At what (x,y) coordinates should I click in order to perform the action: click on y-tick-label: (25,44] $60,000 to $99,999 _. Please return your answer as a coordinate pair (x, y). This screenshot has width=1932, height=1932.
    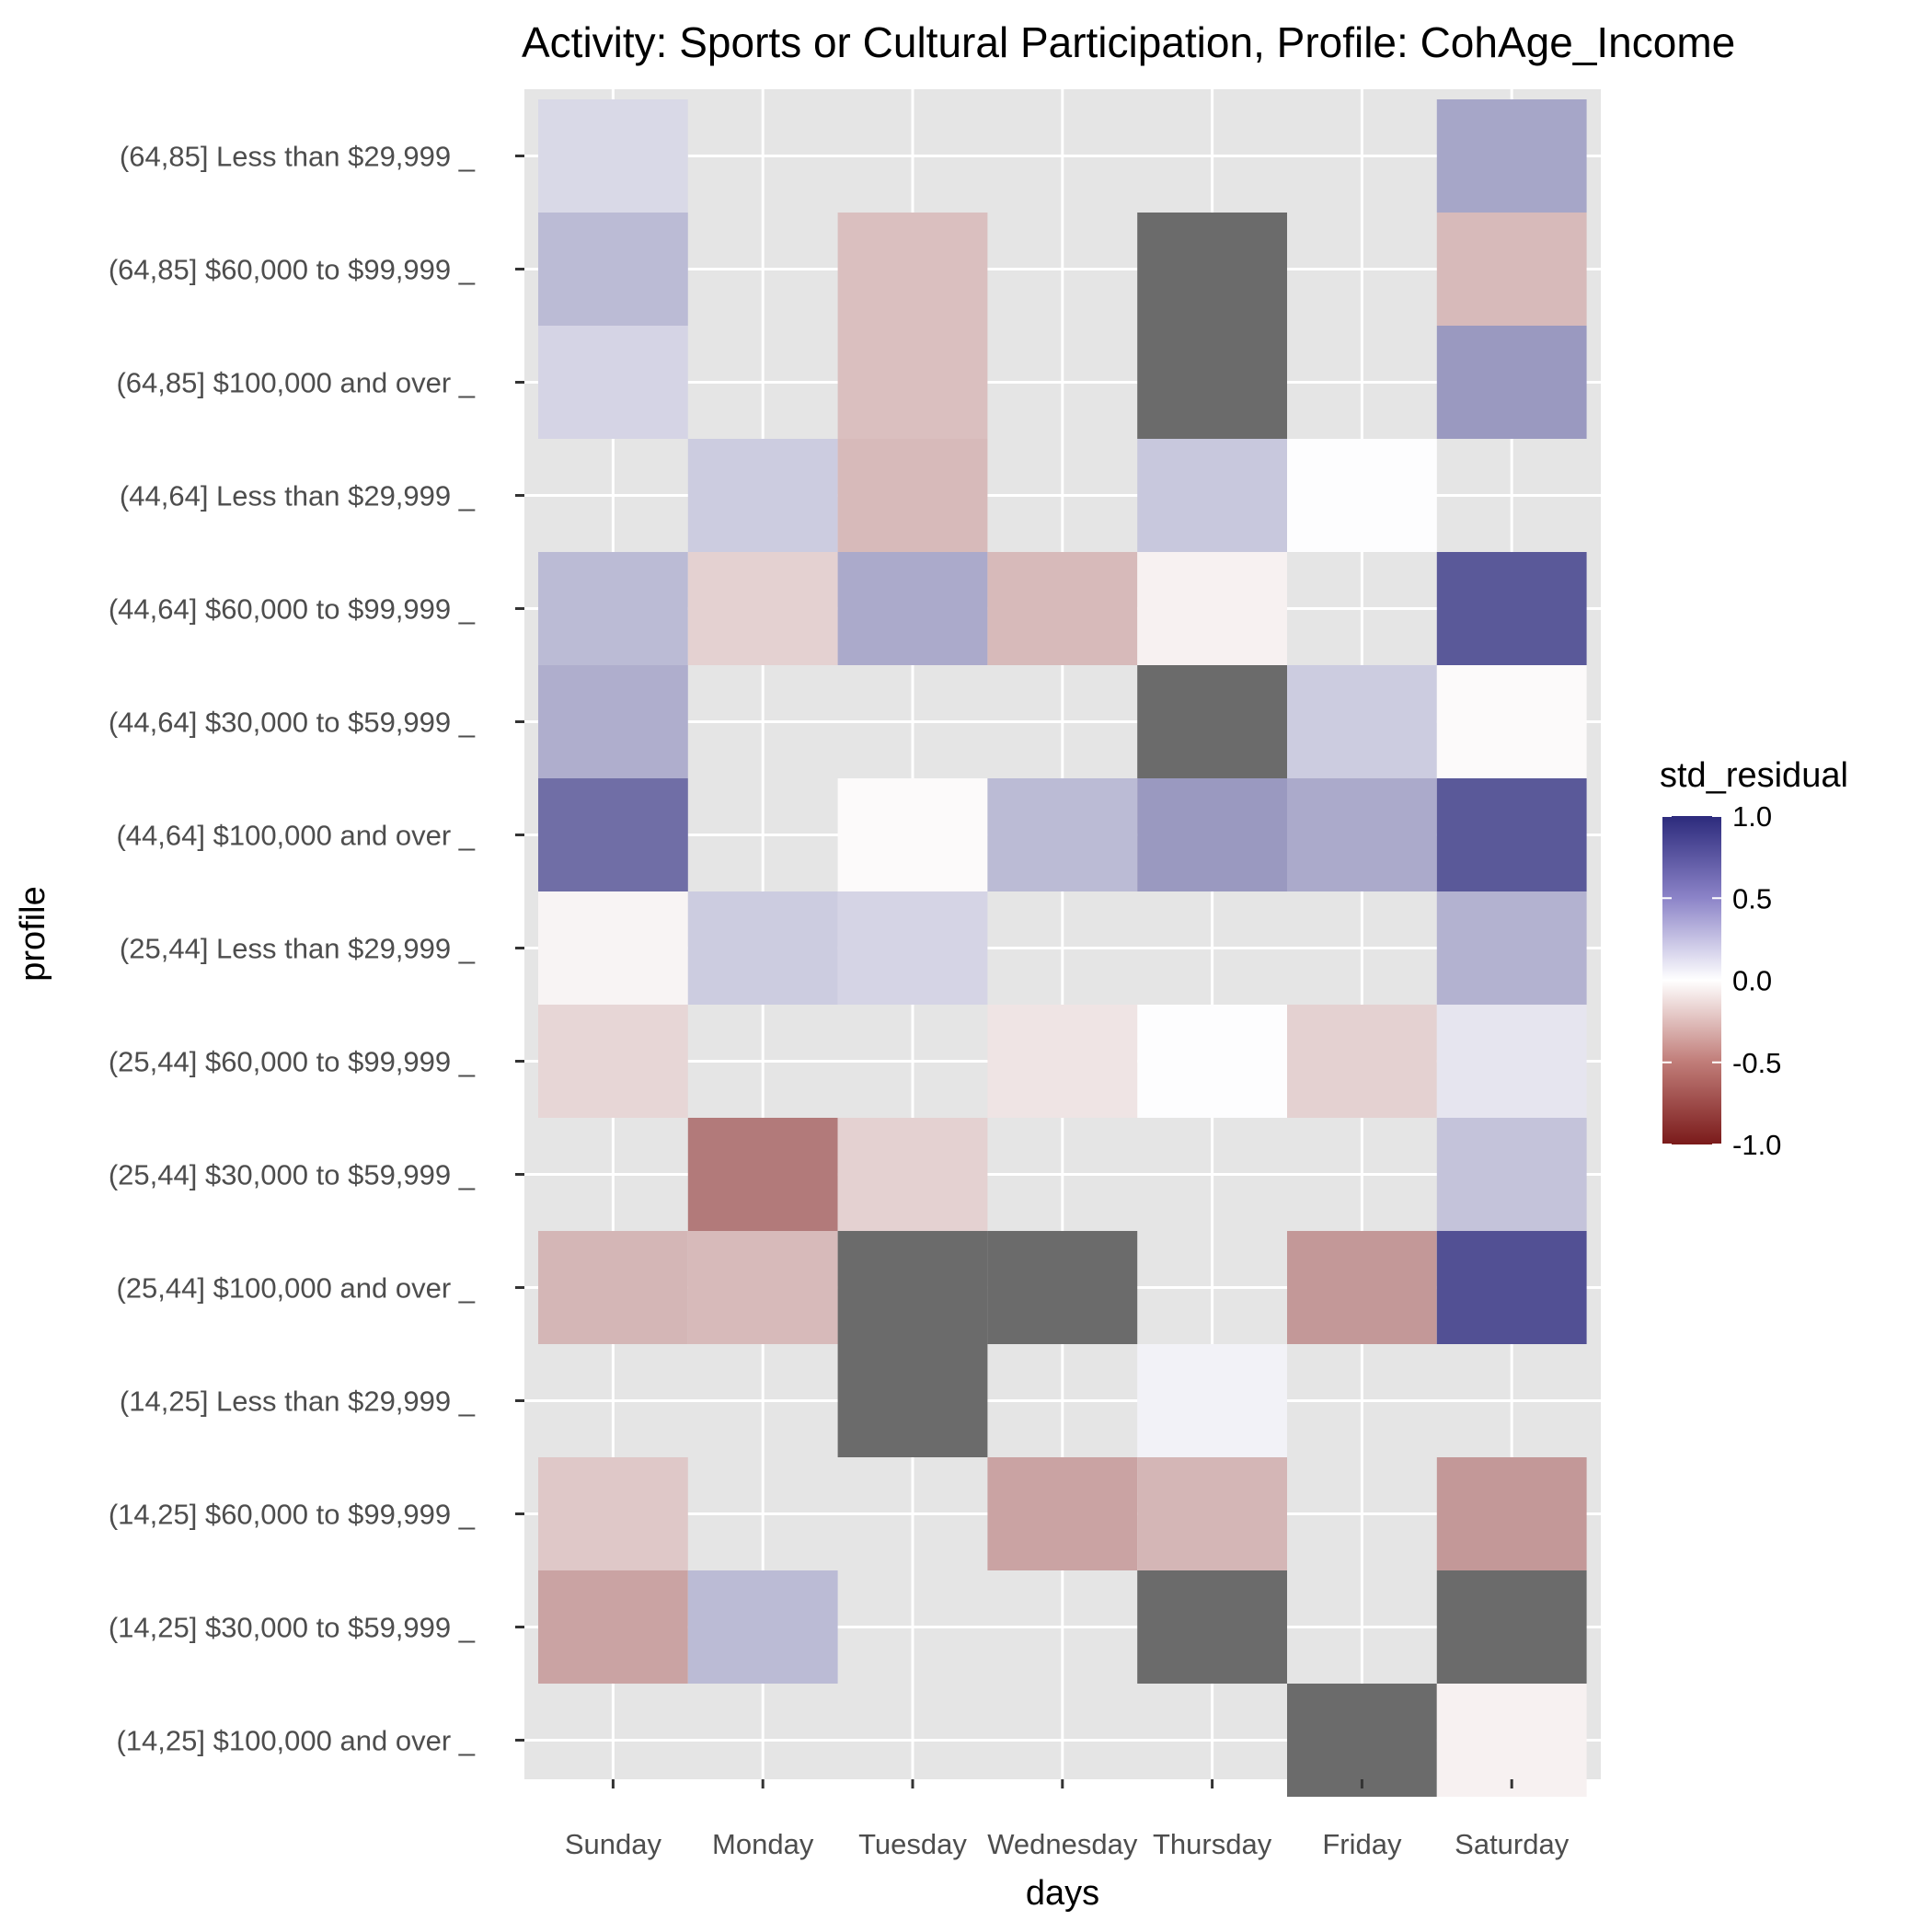
    Looking at the image, I should click on (292, 1062).